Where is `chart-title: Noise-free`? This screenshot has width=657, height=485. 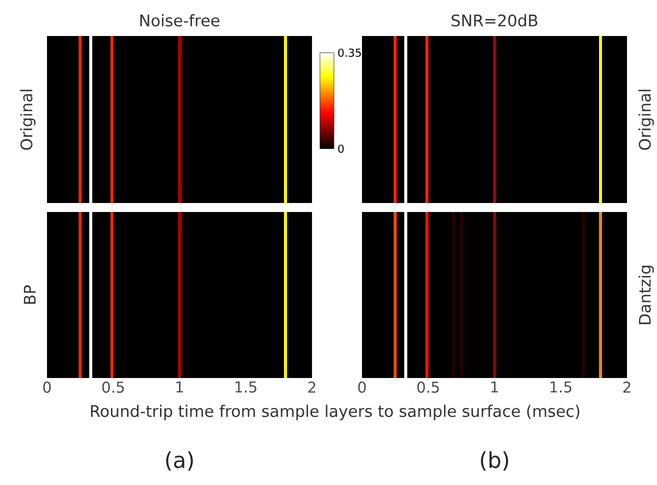
chart-title: Noise-free is located at coordinates (180, 20).